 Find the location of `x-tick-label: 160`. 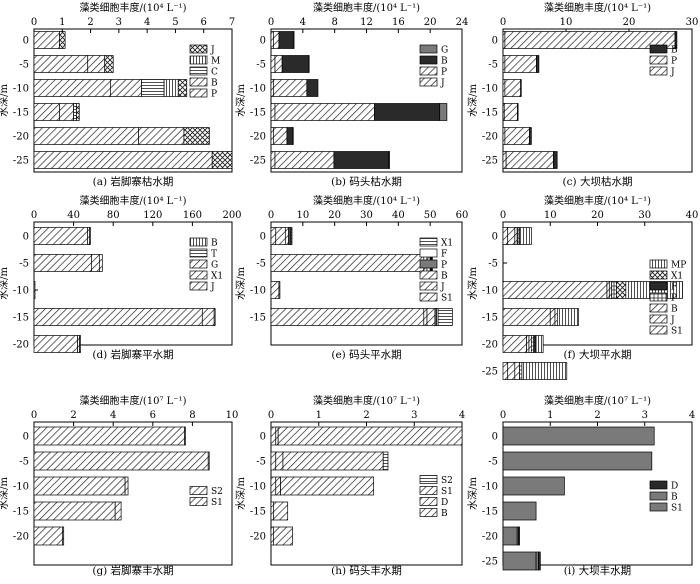

x-tick-label: 160 is located at coordinates (192, 215).